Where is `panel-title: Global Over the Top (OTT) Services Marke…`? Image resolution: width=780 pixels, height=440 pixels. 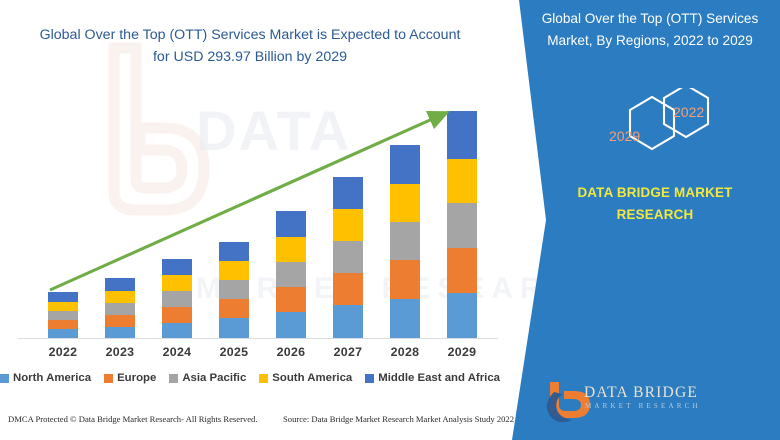
panel-title: Global Over the Top (OTT) Services Marke… is located at coordinates (650, 29).